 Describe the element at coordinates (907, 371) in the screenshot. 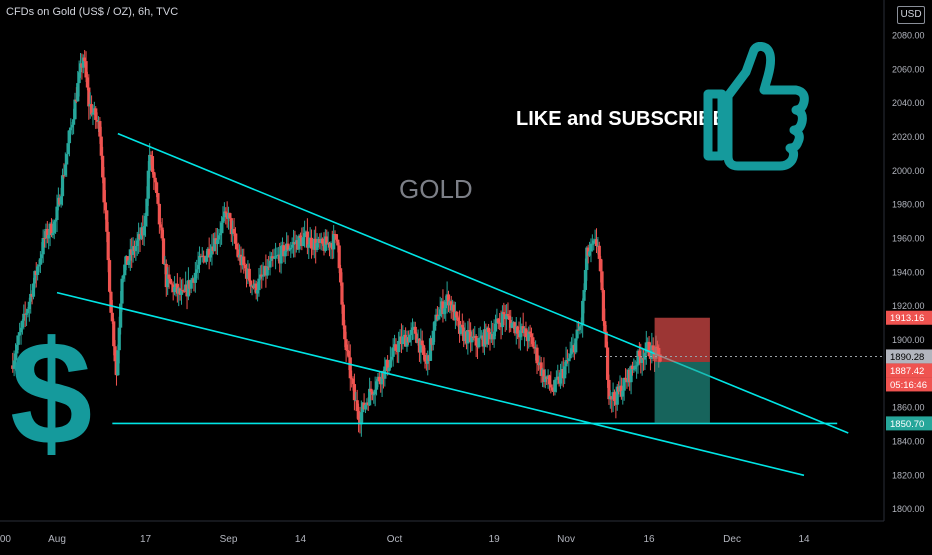

I see `price-tag-prev: 1887.42` at that location.